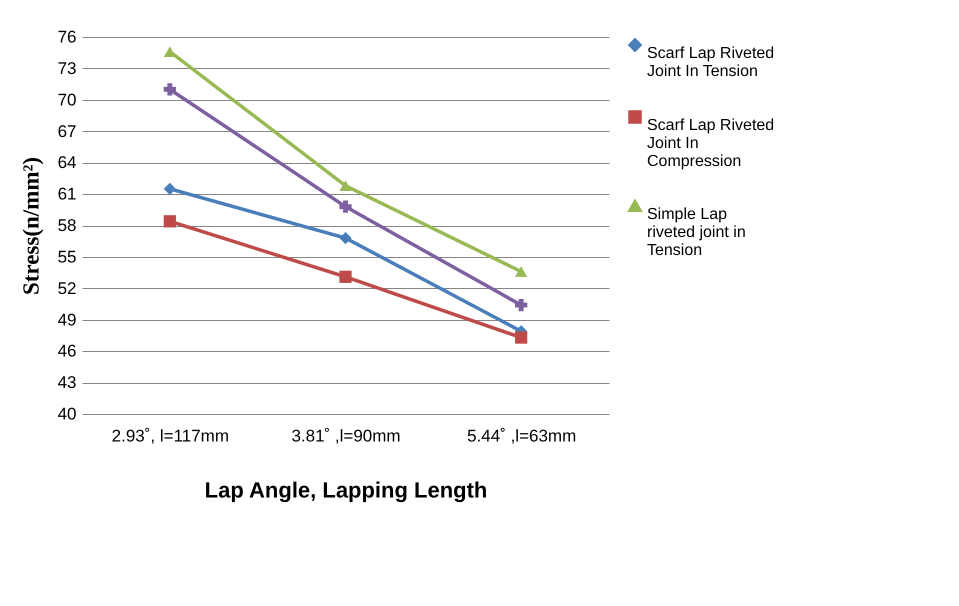  Describe the element at coordinates (67, 382) in the screenshot. I see `y-tick-label: 43` at that location.